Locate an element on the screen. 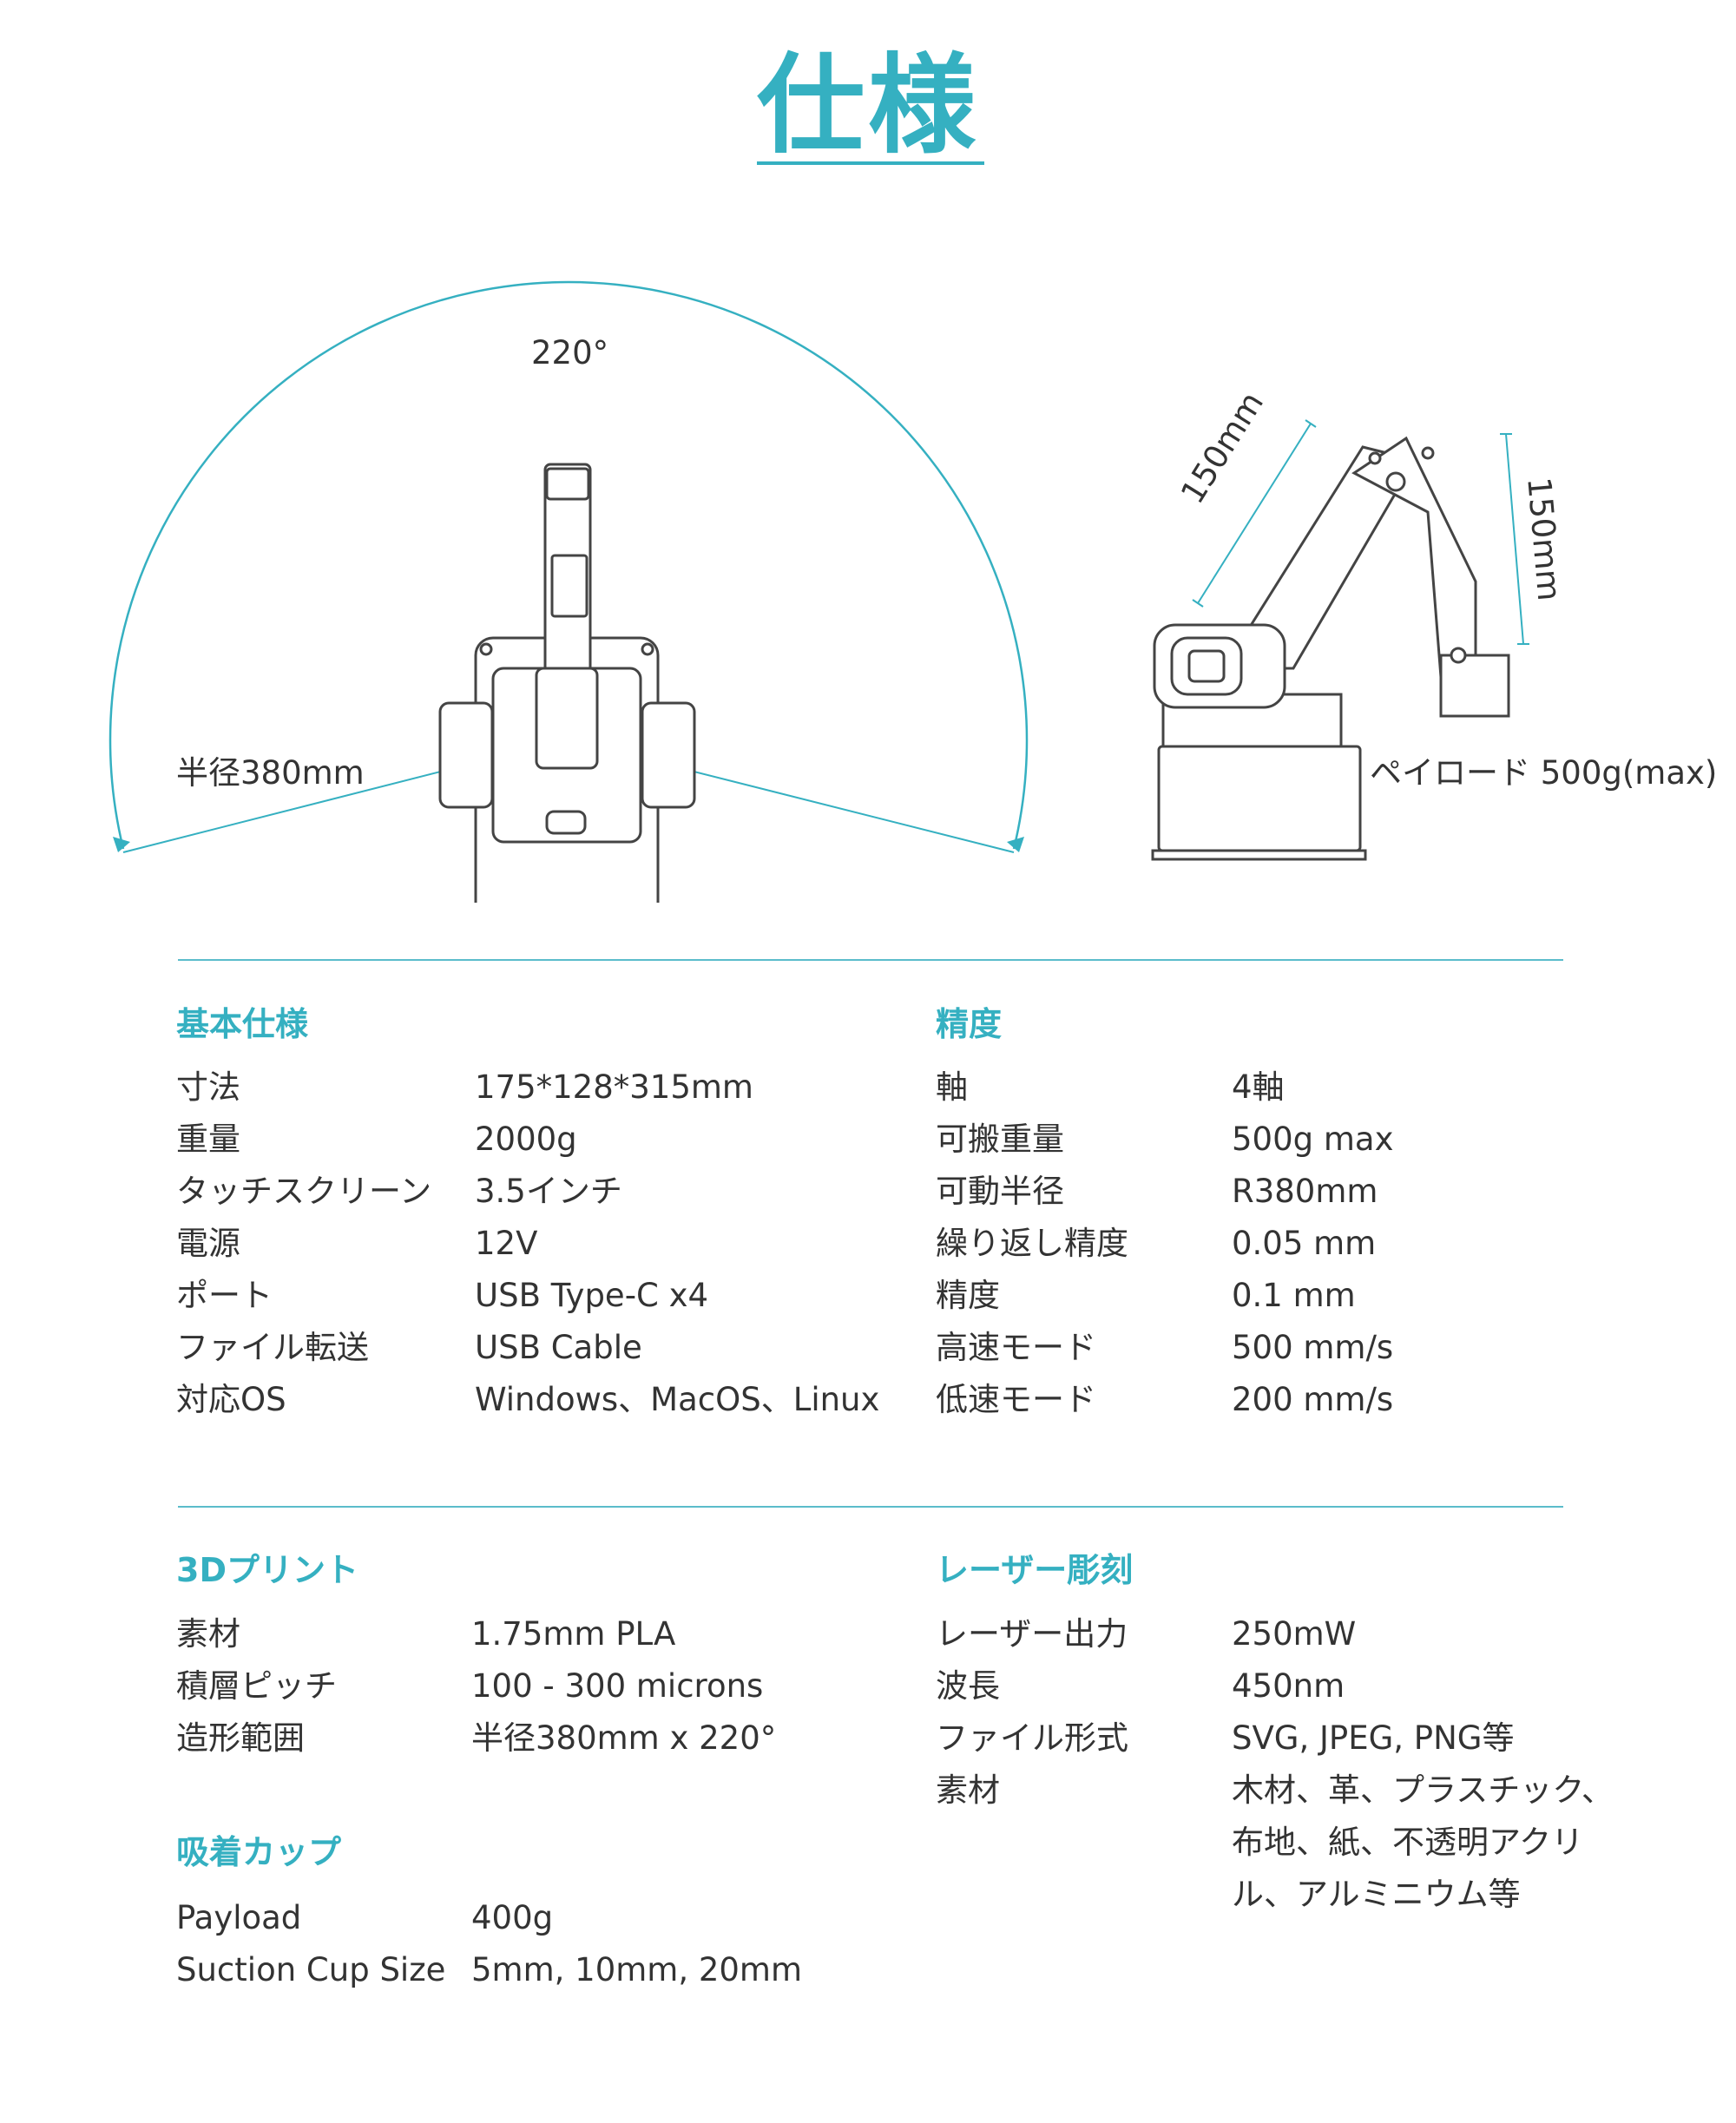 The width and height of the screenshot is (1736, 2123). spec-value: 100 - 300 microns is located at coordinates (617, 1686).